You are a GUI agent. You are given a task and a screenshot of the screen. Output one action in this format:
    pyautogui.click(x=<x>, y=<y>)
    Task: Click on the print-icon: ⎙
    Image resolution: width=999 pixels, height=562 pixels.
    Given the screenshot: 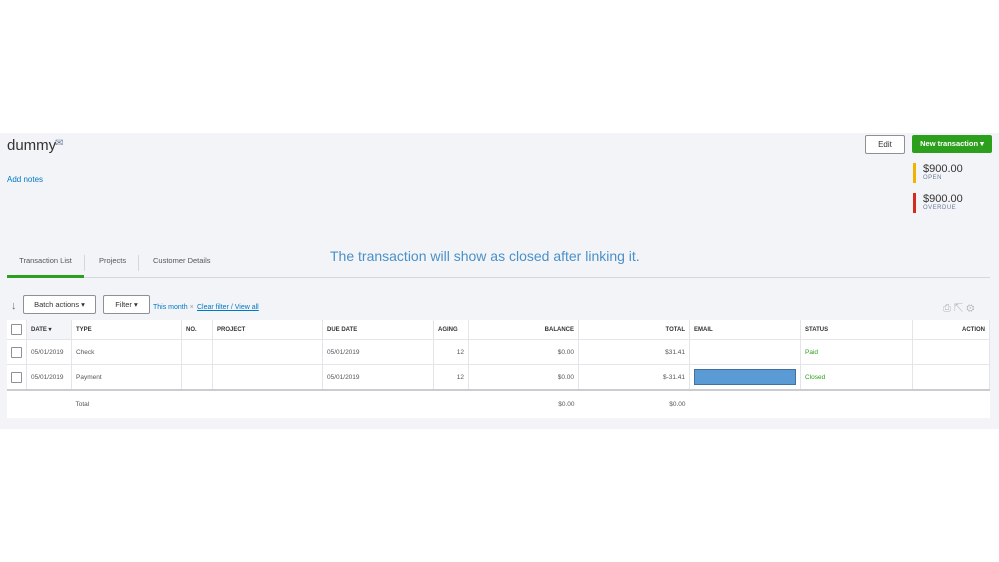 What is the action you would take?
    pyautogui.click(x=948, y=308)
    